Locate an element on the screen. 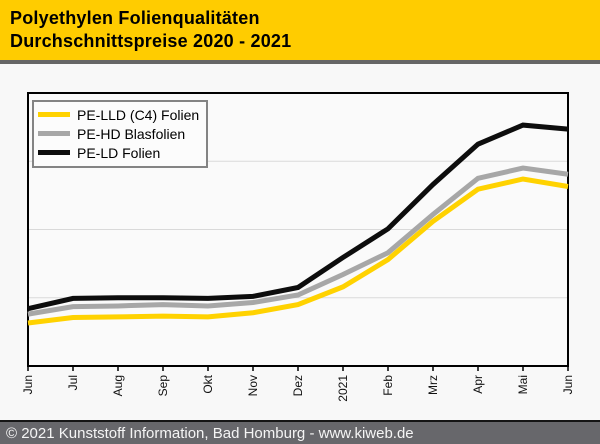 Image resolution: width=600 pixels, height=444 pixels. x-tick-label: Dez is located at coordinates (298, 385).